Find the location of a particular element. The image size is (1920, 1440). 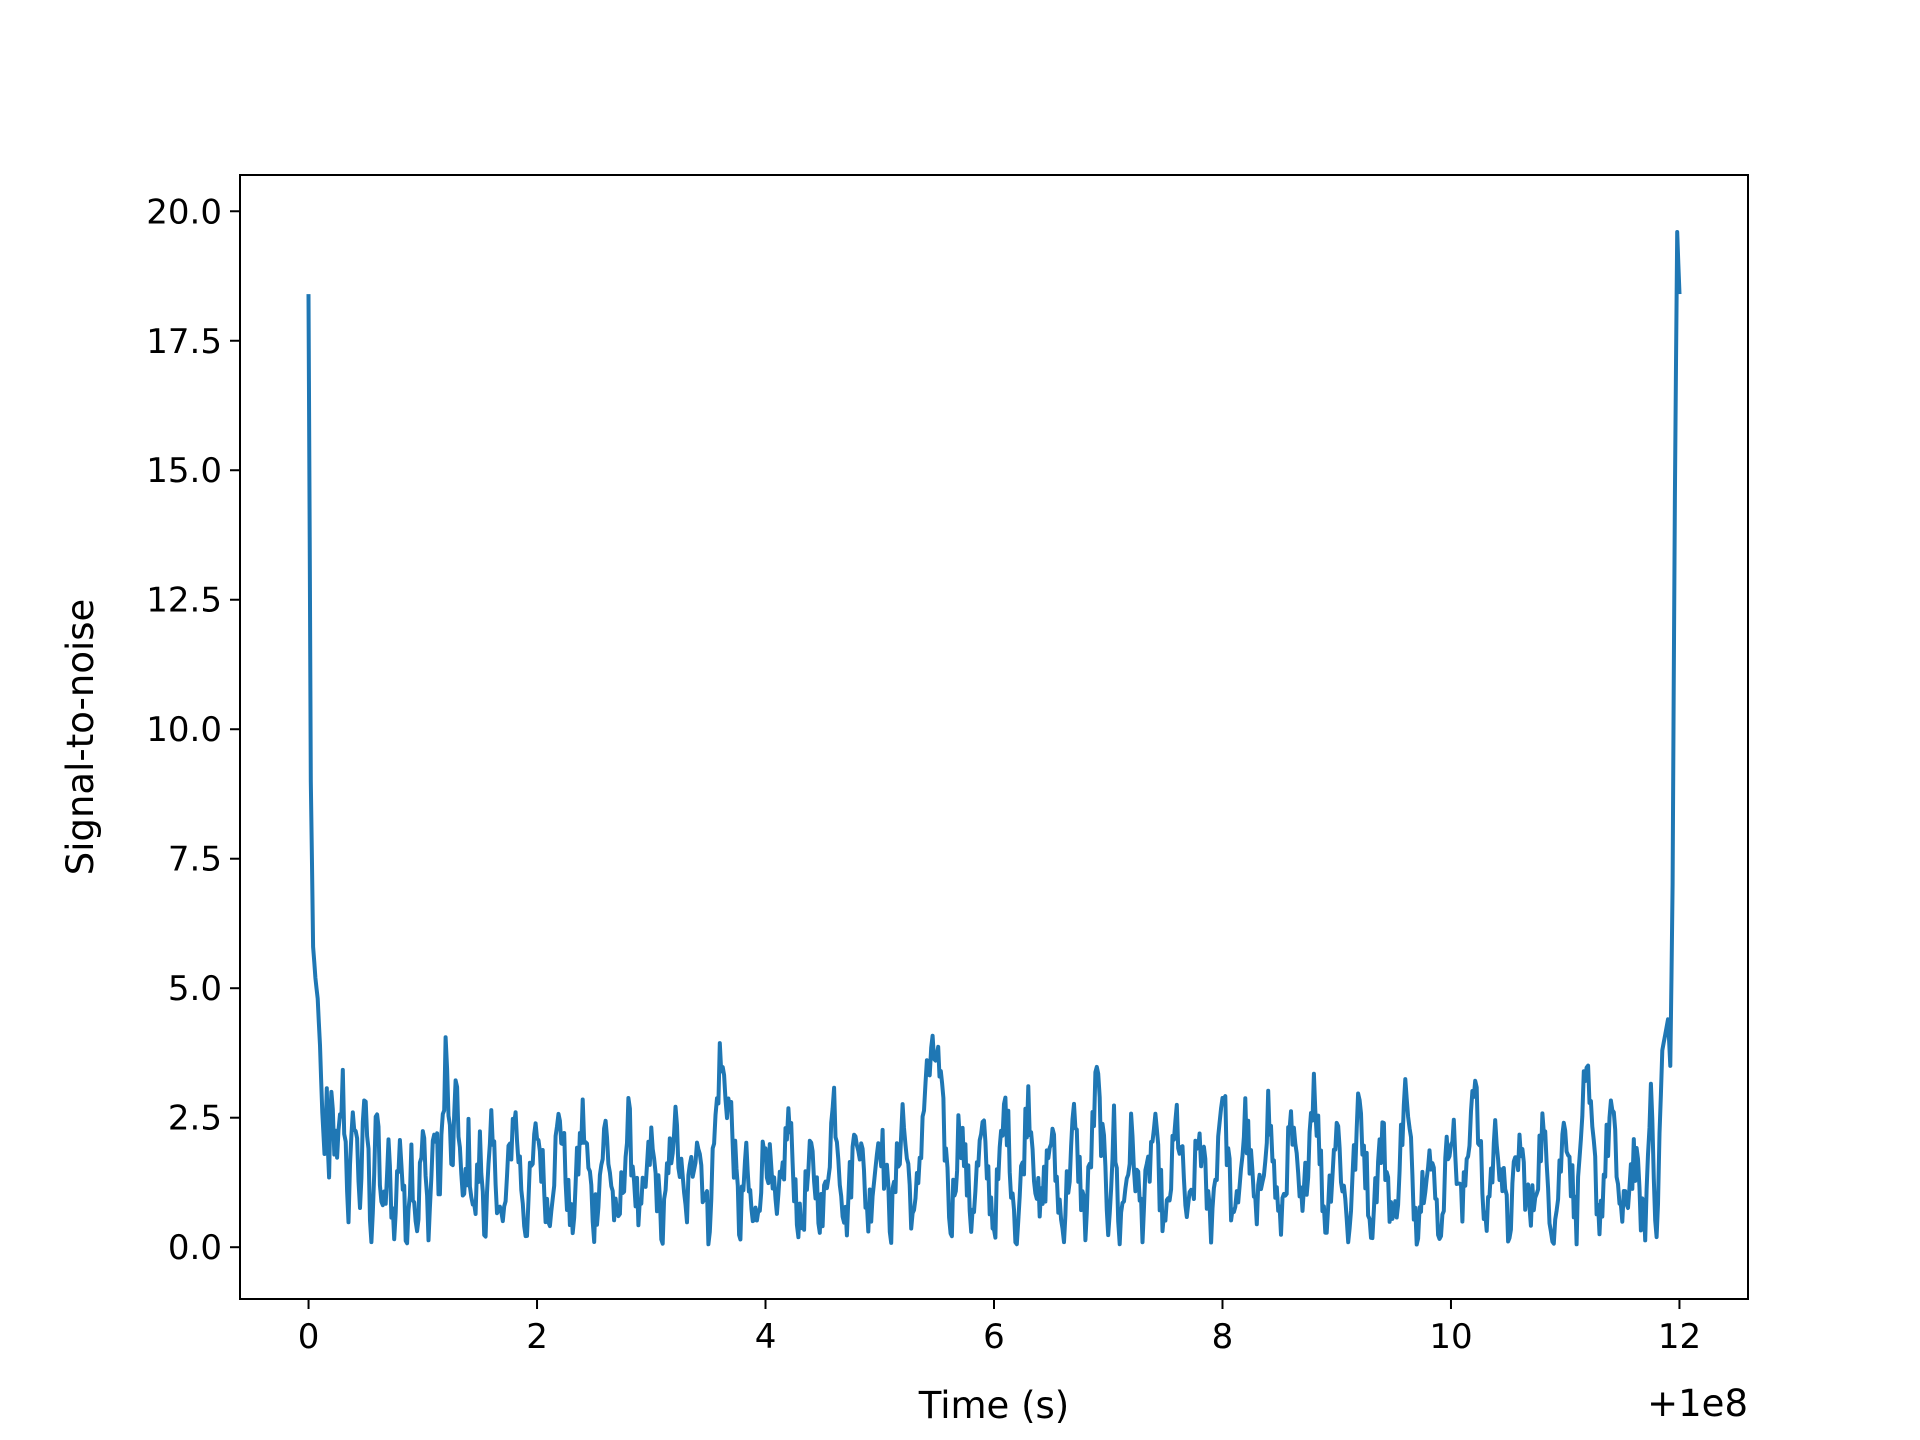

y-tick-label: 2.5 is located at coordinates (195, 1119).